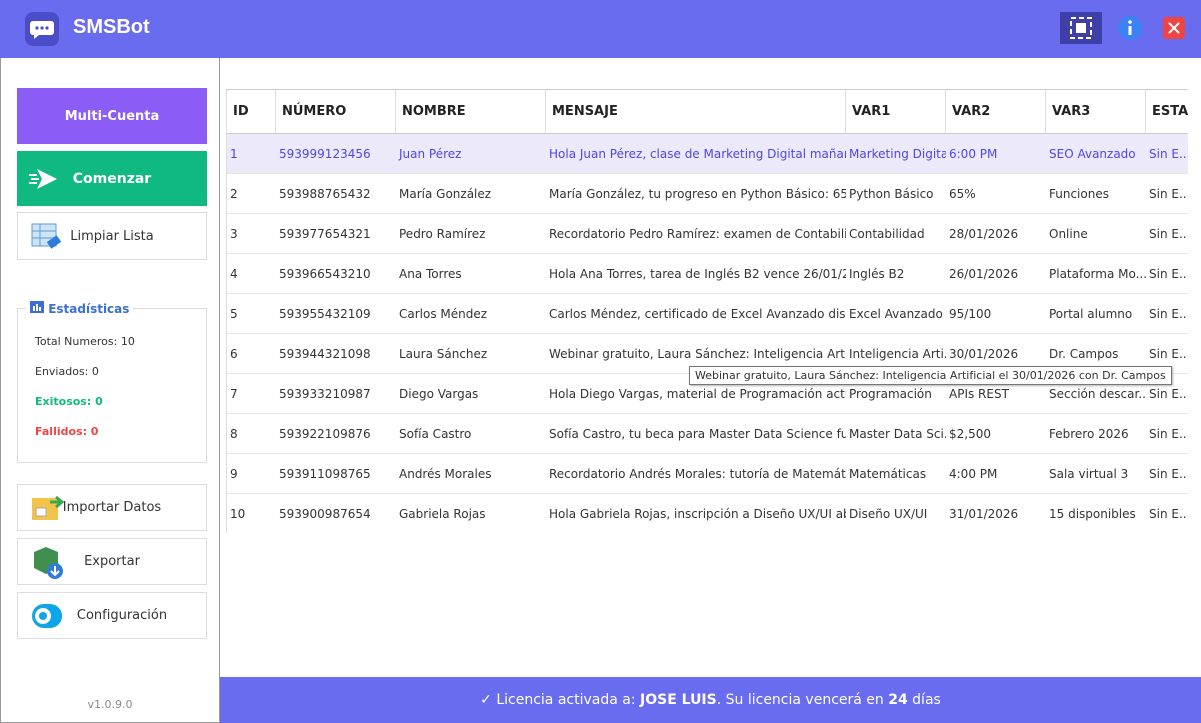 The height and width of the screenshot is (723, 1201). Describe the element at coordinates (67, 371) in the screenshot. I see `stat-sent: Enviados: 0` at that location.